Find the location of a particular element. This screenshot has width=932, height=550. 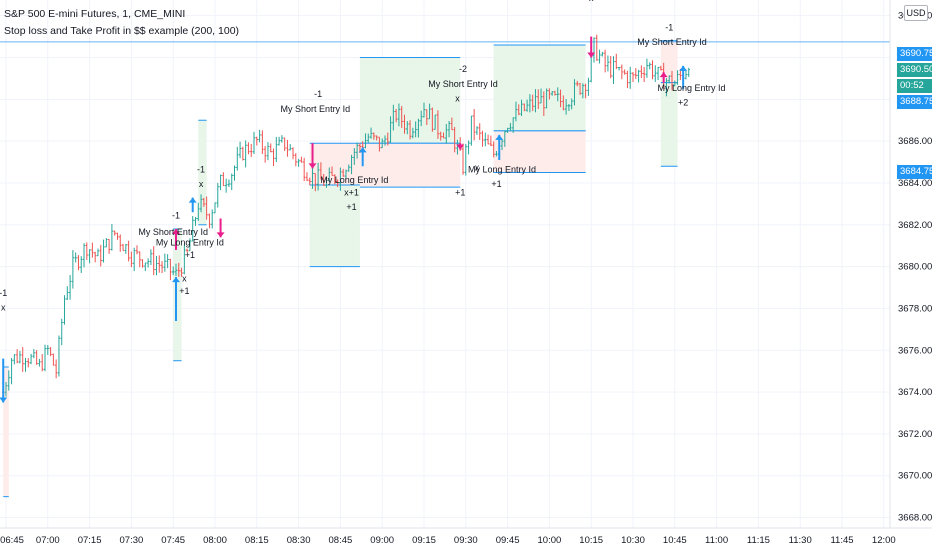

chart-title: S&P 500 E-mini Futures, 1, CME_MINI is located at coordinates (95, 14).